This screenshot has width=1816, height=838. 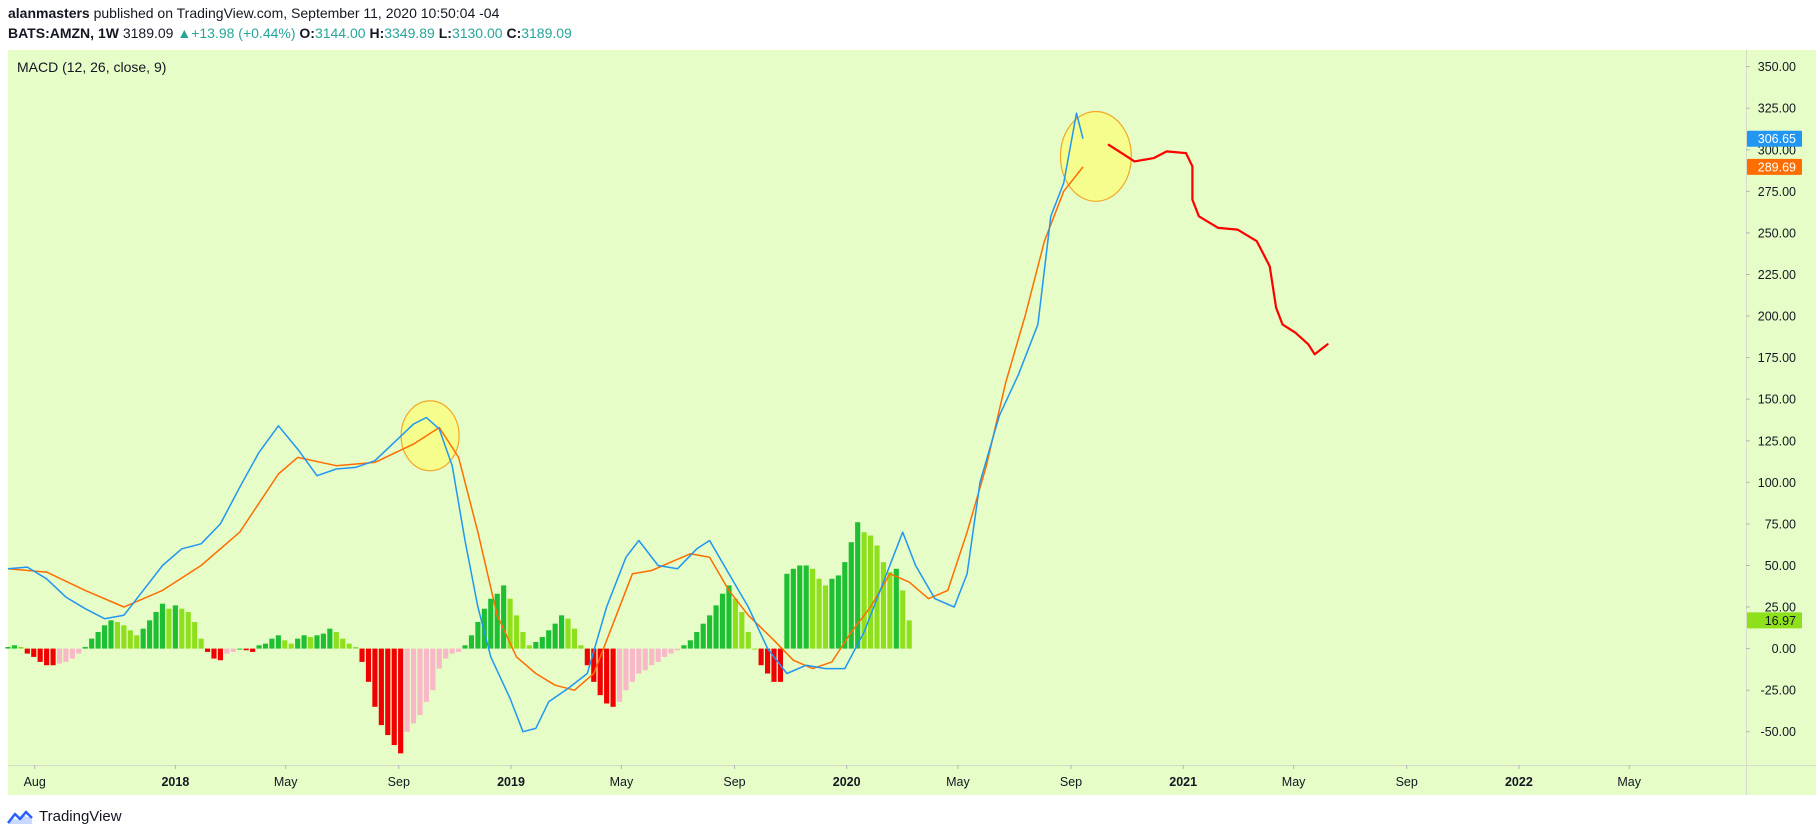 What do you see at coordinates (49, 13) in the screenshot?
I see `author-name: alanmasters` at bounding box center [49, 13].